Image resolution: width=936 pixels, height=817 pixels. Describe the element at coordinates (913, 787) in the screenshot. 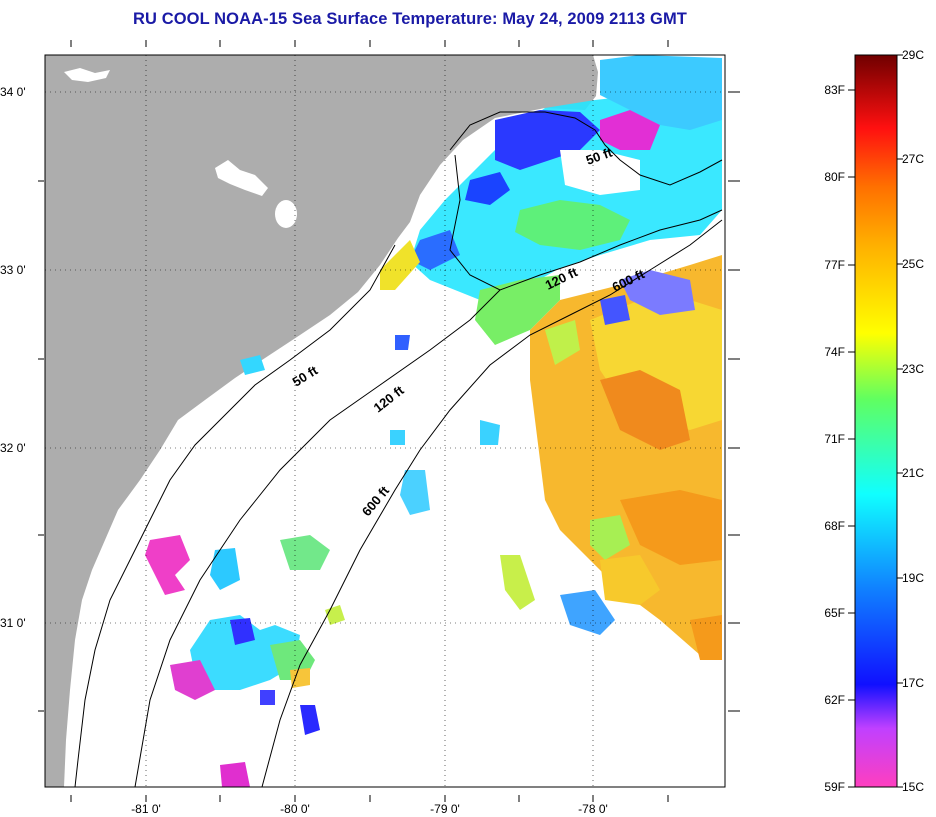

I see `colorbar-c-15: 15C` at that location.